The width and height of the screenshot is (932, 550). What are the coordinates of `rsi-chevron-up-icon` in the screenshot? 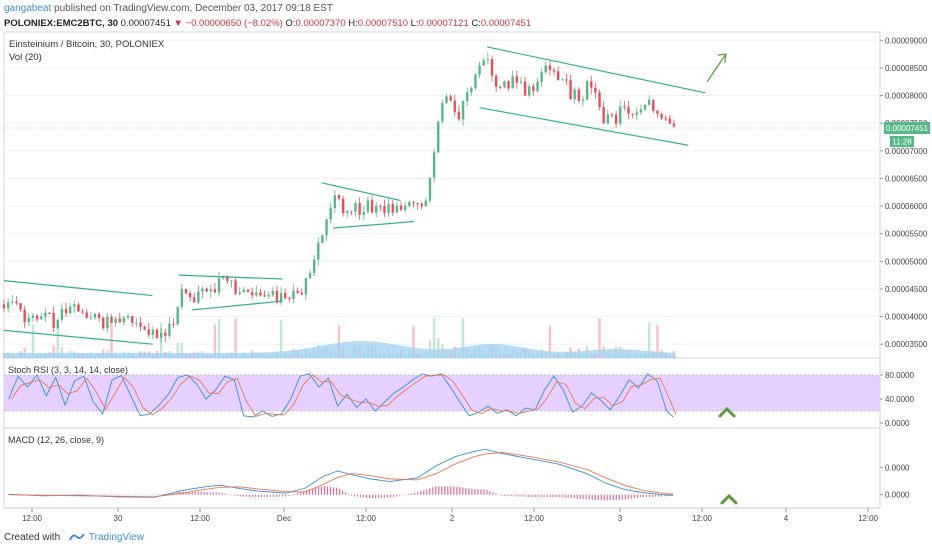 It's located at (727, 412).